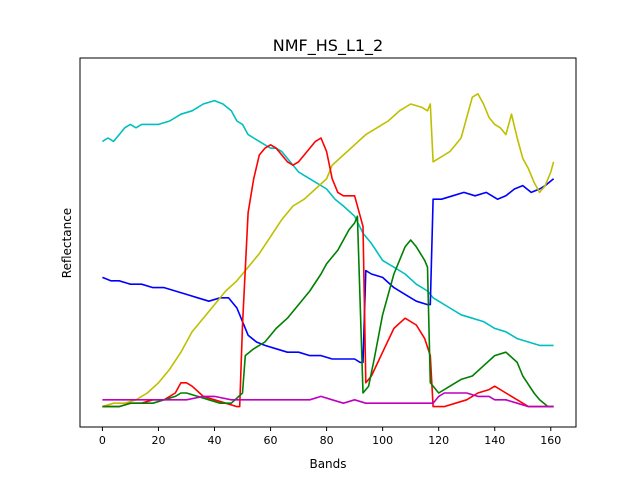 This screenshot has width=640, height=484. What do you see at coordinates (550, 440) in the screenshot?
I see `x-tick-label: 160` at bounding box center [550, 440].